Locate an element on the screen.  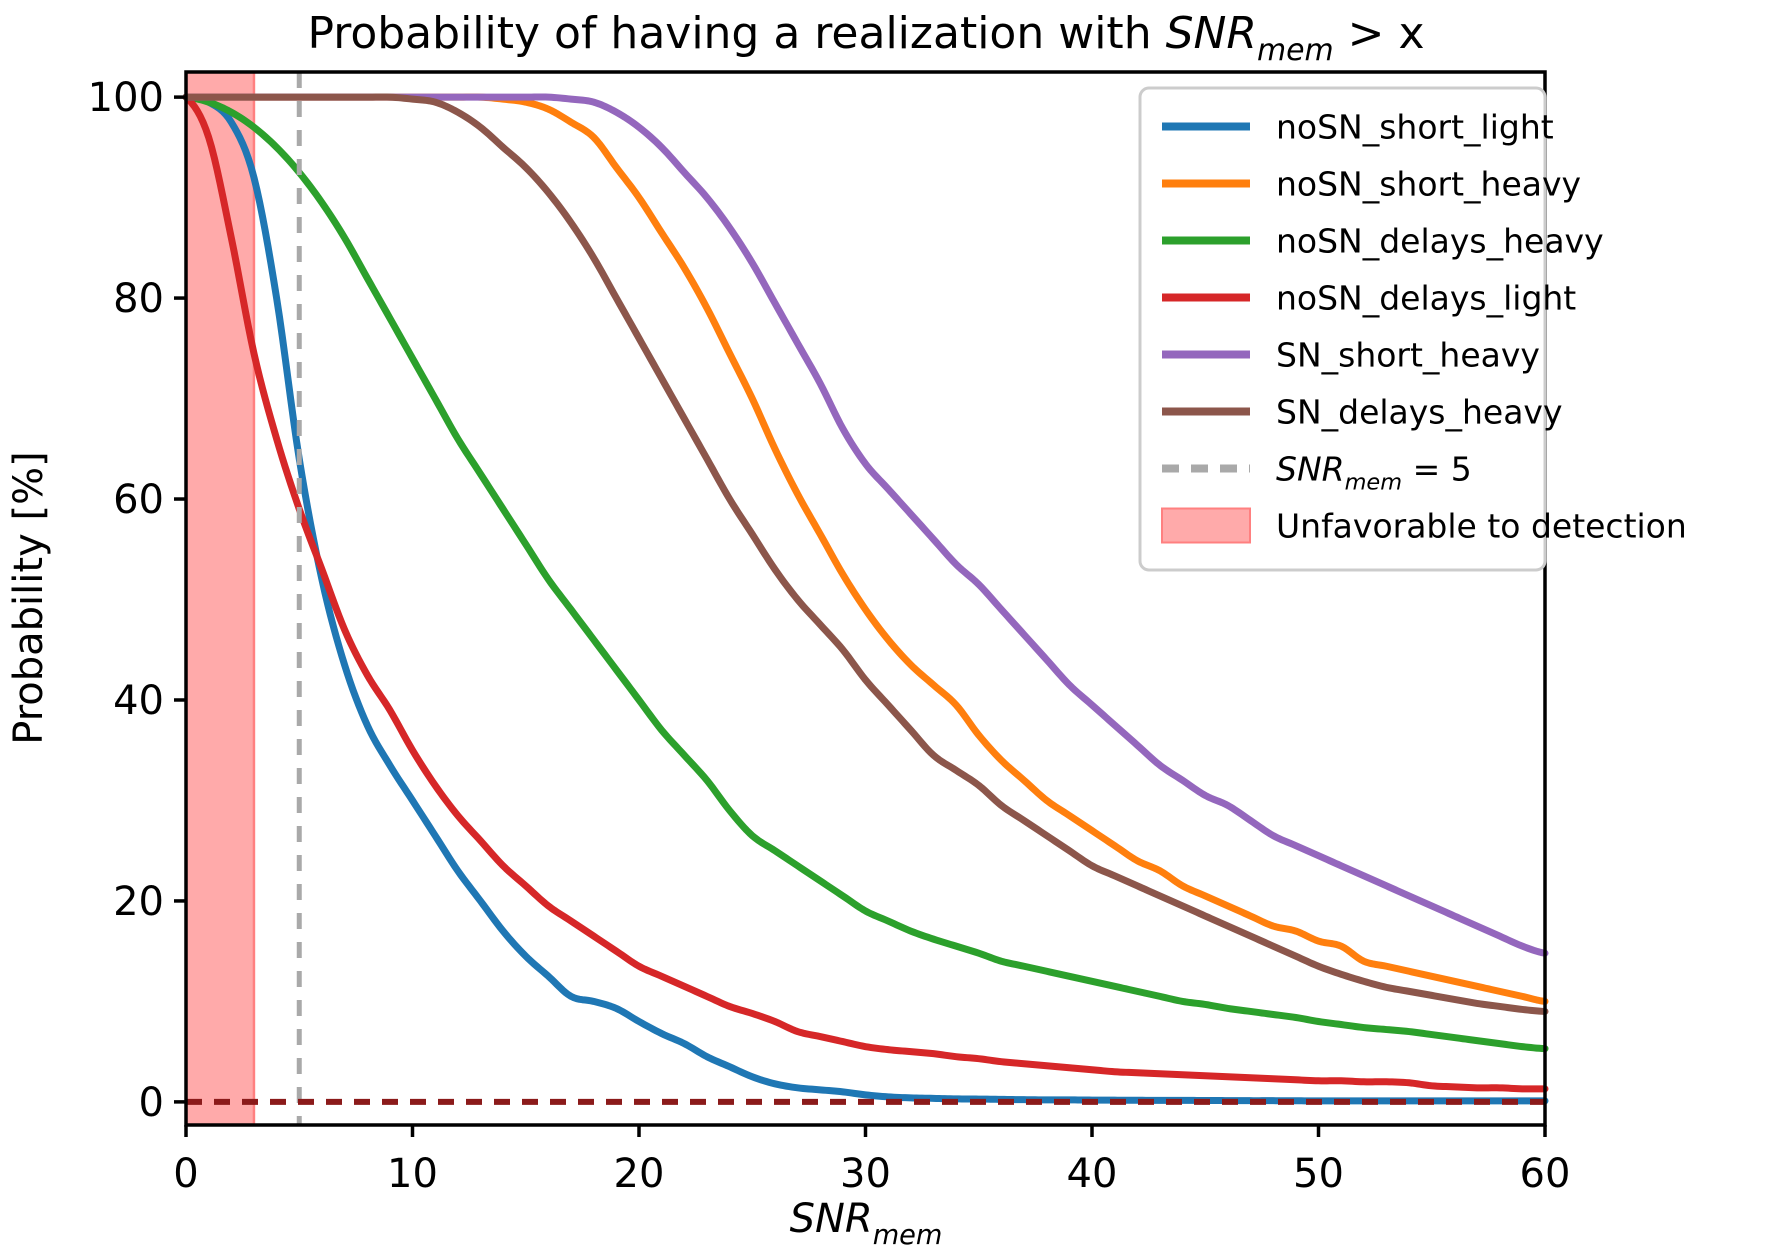
x-tick-label: 20 is located at coordinates (639, 1174).